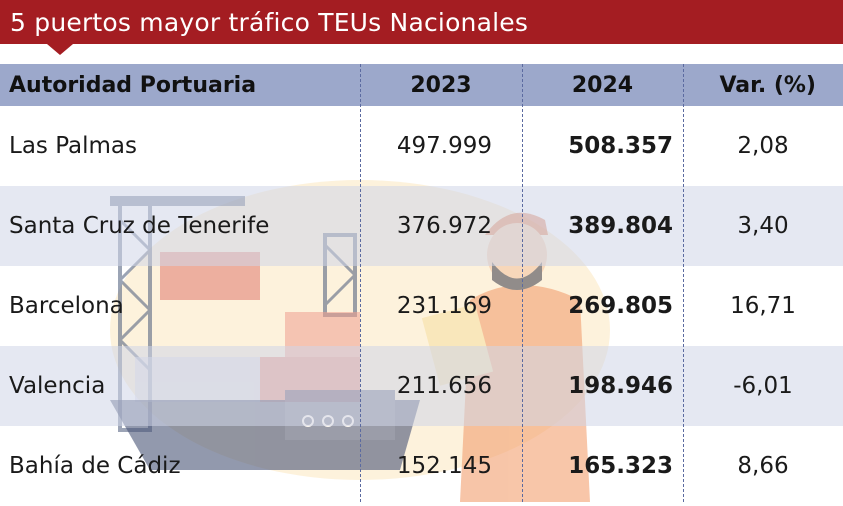  What do you see at coordinates (95, 466) in the screenshot?
I see `row-authority: Bahía de Cádiz` at bounding box center [95, 466].